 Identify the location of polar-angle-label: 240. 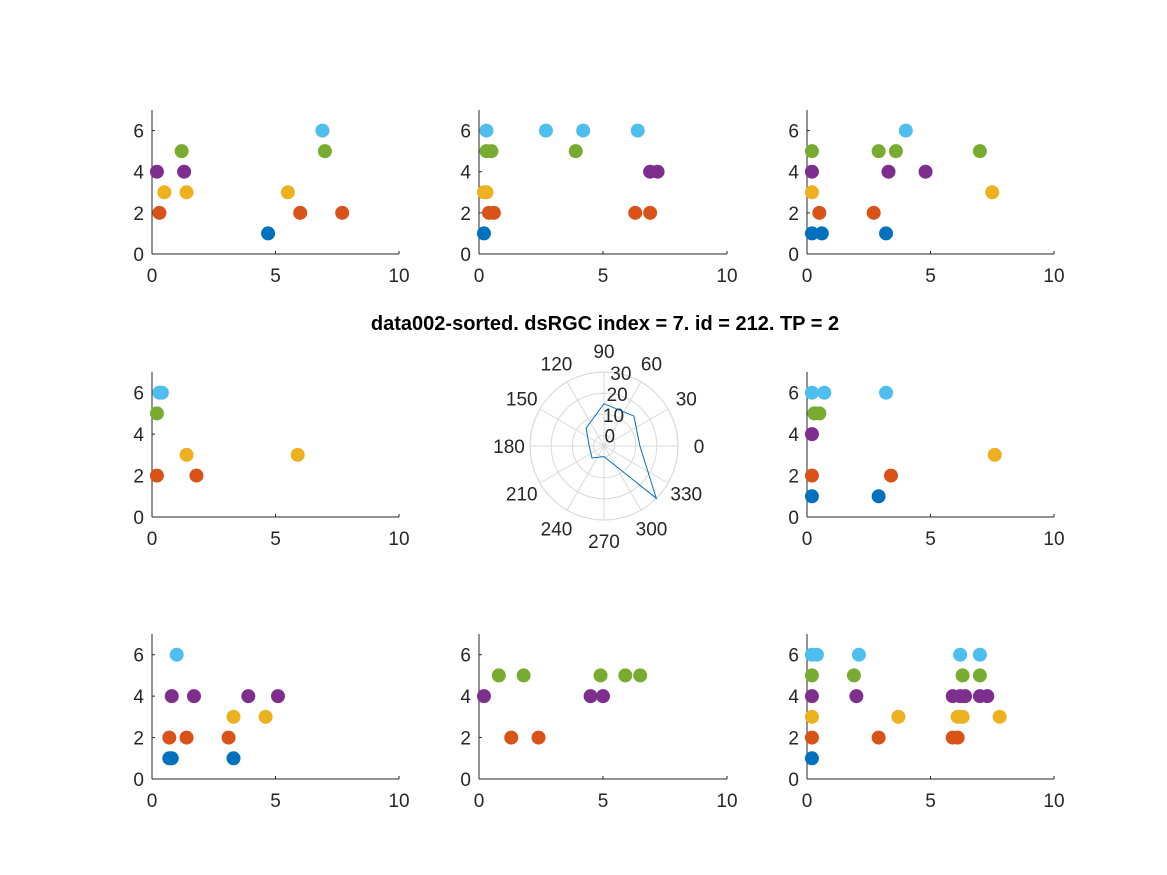
(557, 529).